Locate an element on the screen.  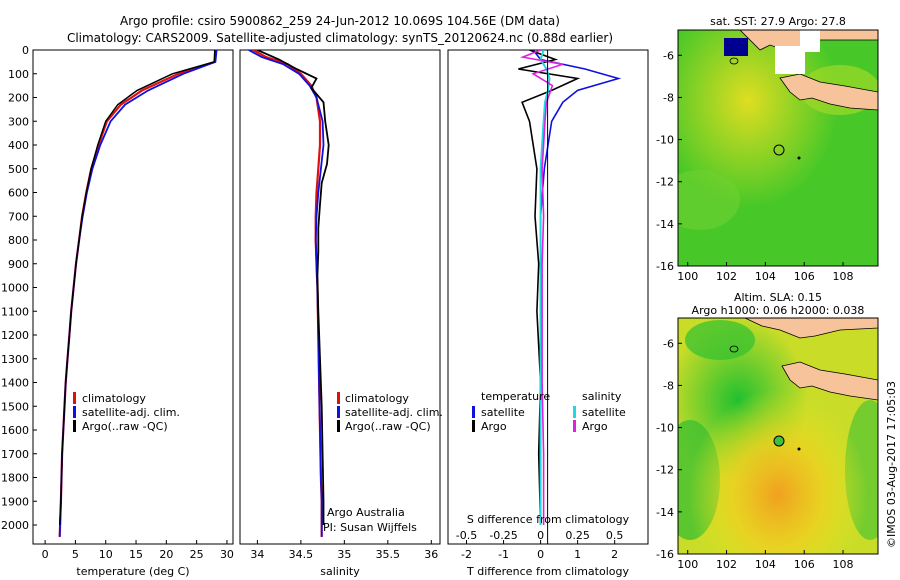
depth-tick-label: 1800 is located at coordinates (15, 478).